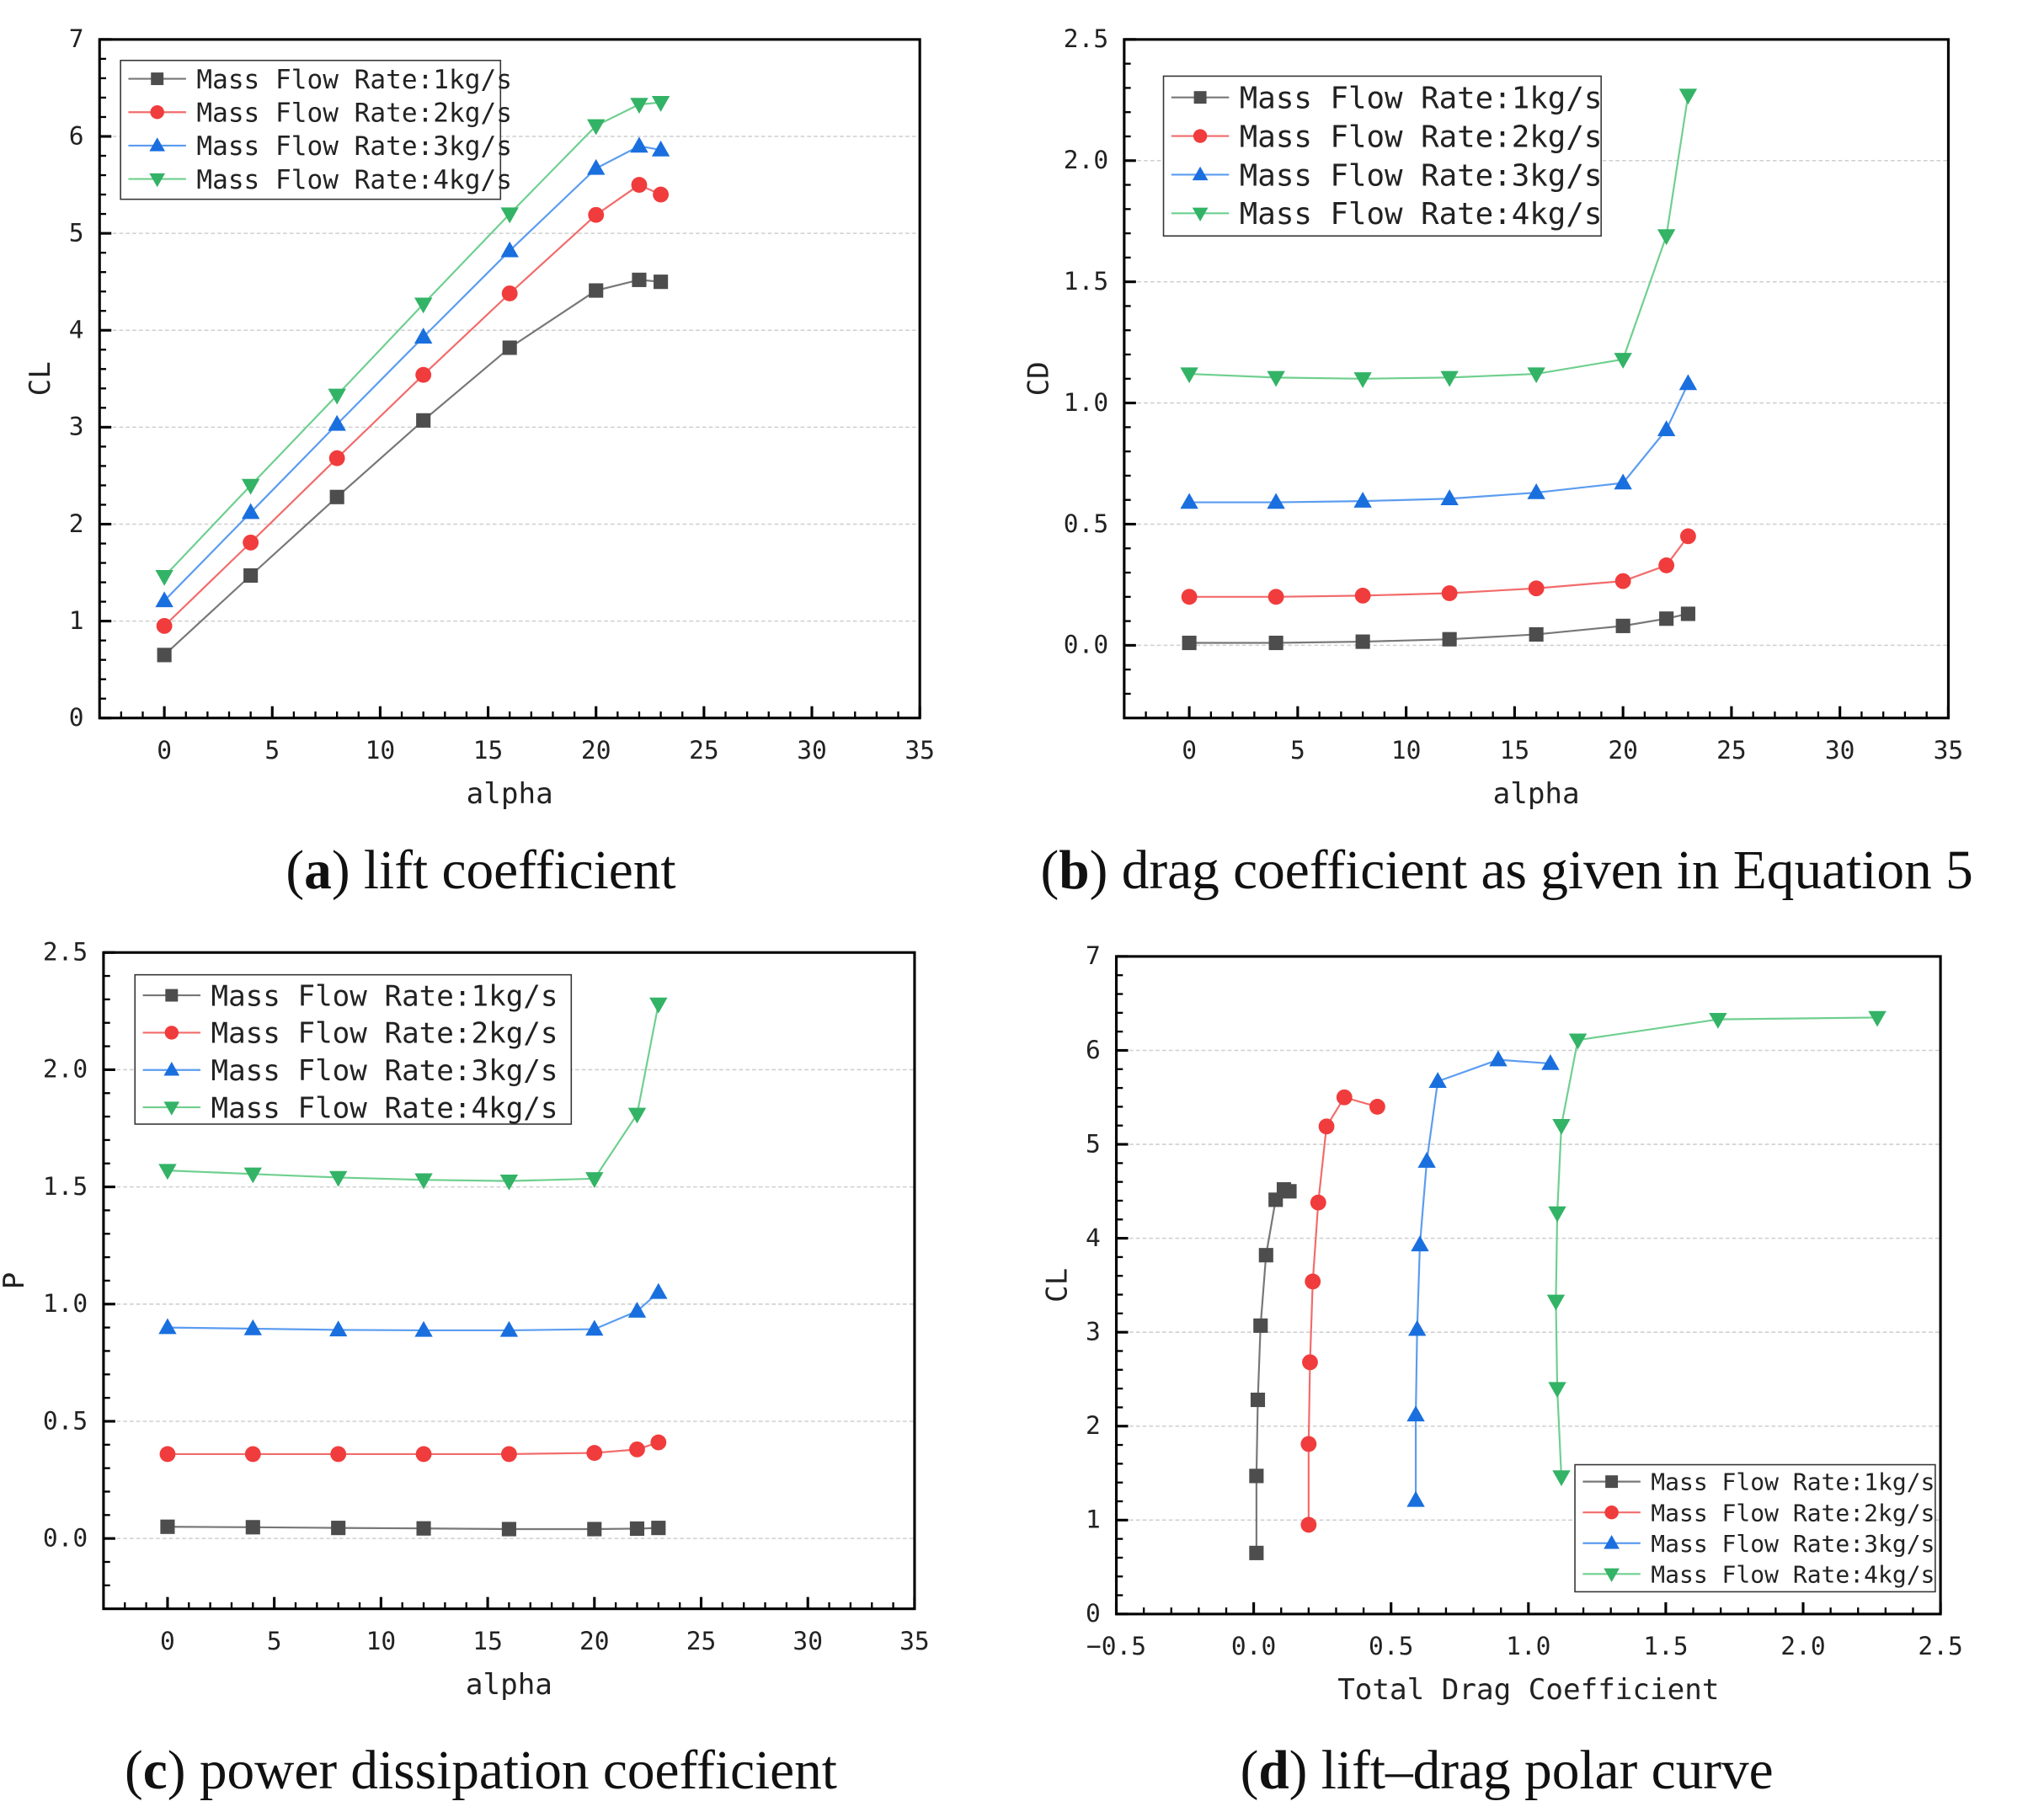  Describe the element at coordinates (1547, 1771) in the screenshot. I see `caption-text: lift–drag polar curve` at that location.